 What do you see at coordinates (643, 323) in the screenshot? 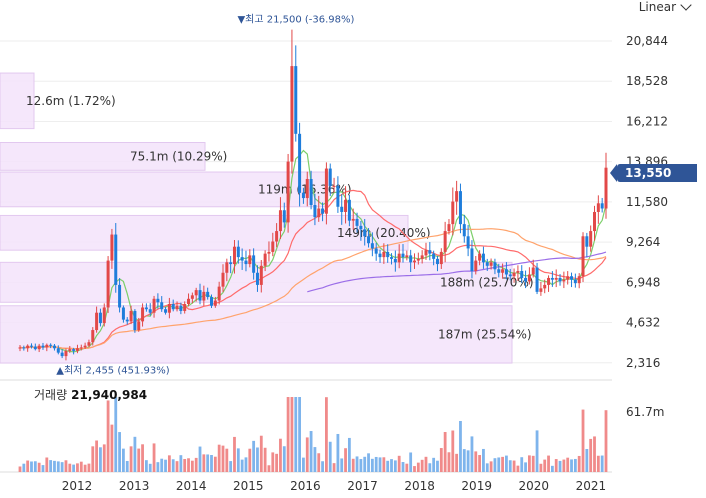
I see `y-tick-label: 4,632` at bounding box center [643, 323].